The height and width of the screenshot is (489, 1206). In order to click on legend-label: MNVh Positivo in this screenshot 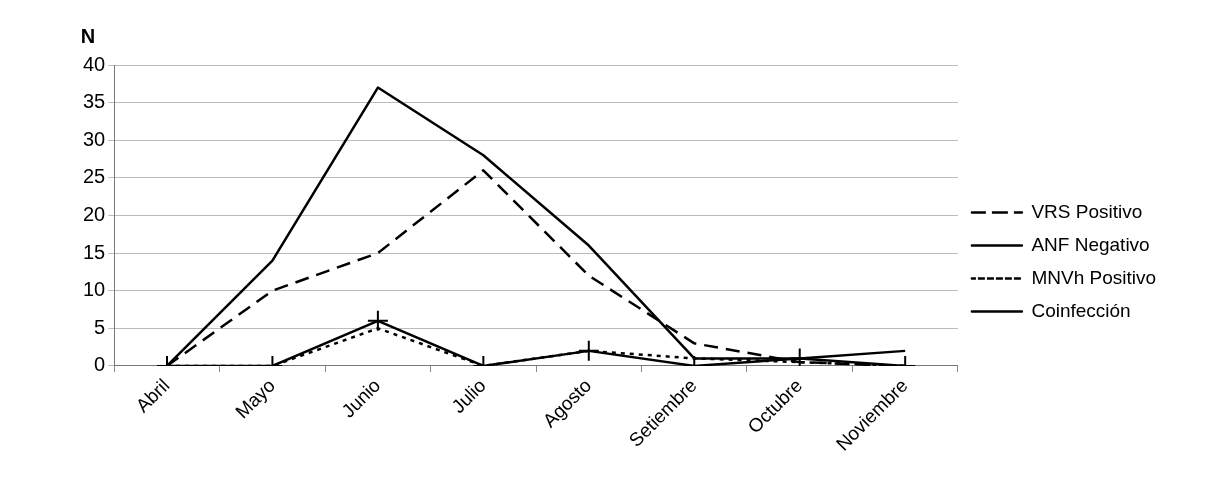, I will do `click(1094, 277)`.